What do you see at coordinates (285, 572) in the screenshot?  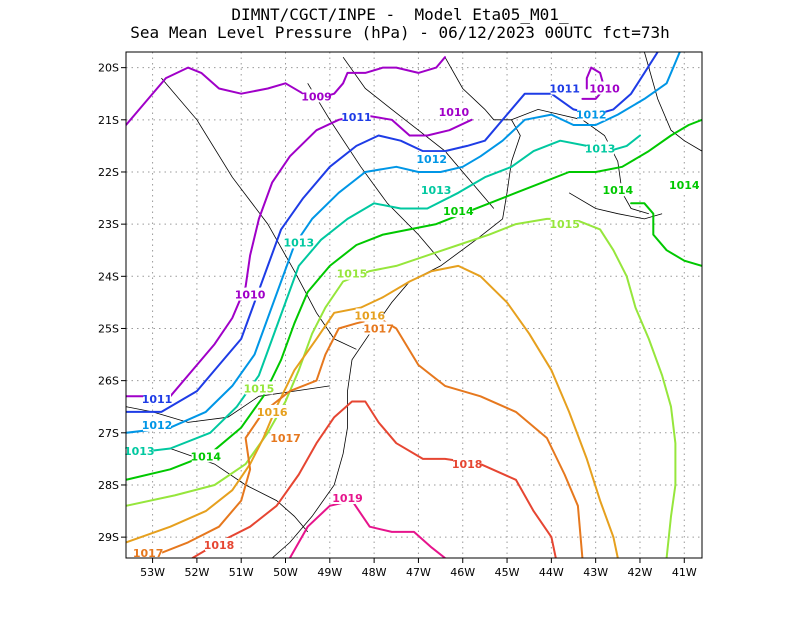 I see `x-tick-label: 50W` at bounding box center [285, 572].